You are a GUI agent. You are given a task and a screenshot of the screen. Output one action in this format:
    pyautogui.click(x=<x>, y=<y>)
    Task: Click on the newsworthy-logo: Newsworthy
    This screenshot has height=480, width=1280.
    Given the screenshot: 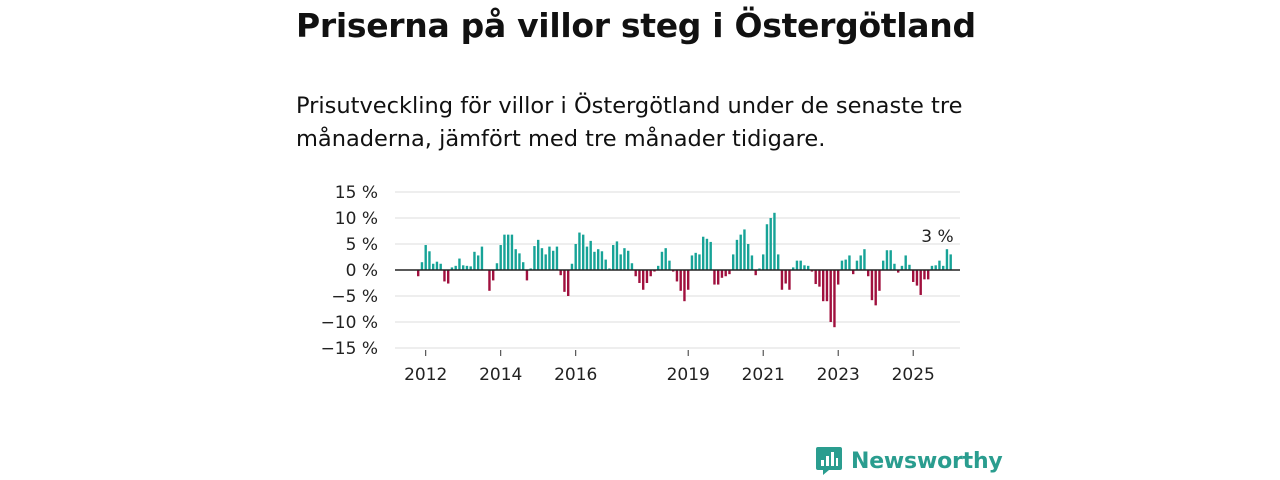 What is the action you would take?
    pyautogui.click(x=909, y=461)
    